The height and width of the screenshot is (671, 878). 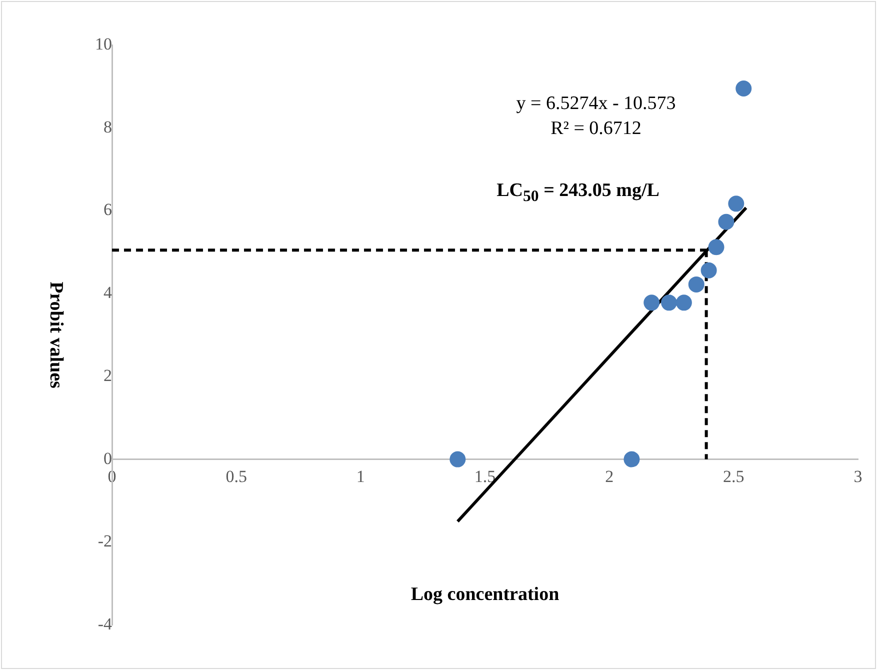 What do you see at coordinates (108, 292) in the screenshot?
I see `y-tick-label: 4` at bounding box center [108, 292].